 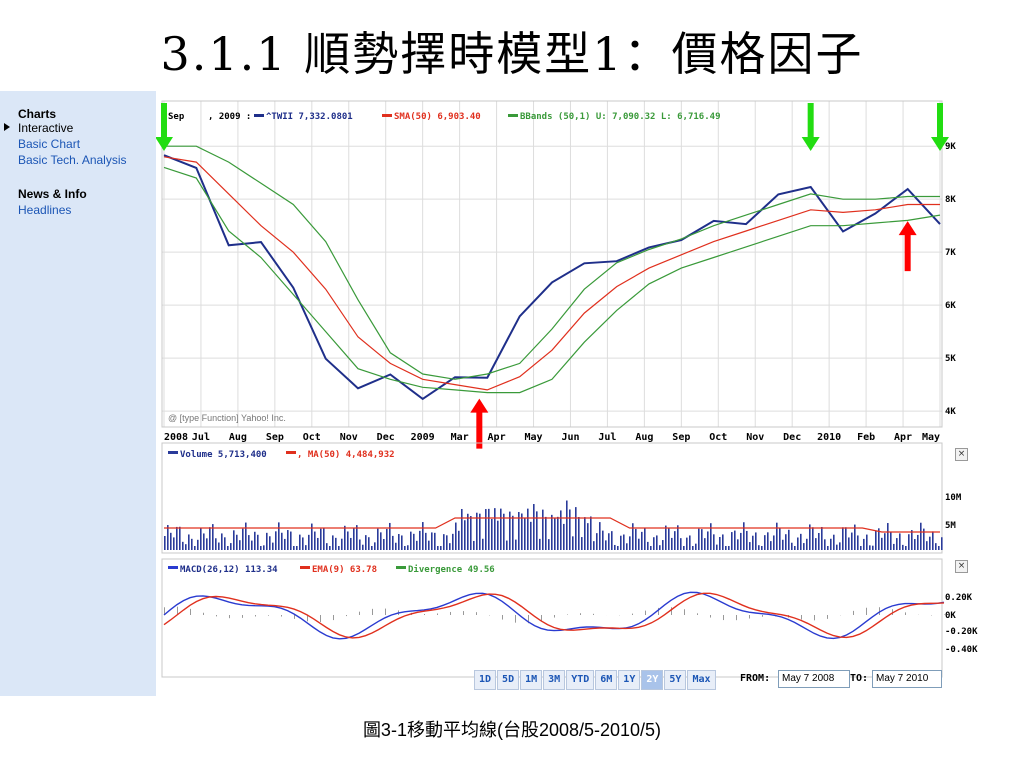 I want to click on range-button-1m: 1M, so click(x=531, y=680).